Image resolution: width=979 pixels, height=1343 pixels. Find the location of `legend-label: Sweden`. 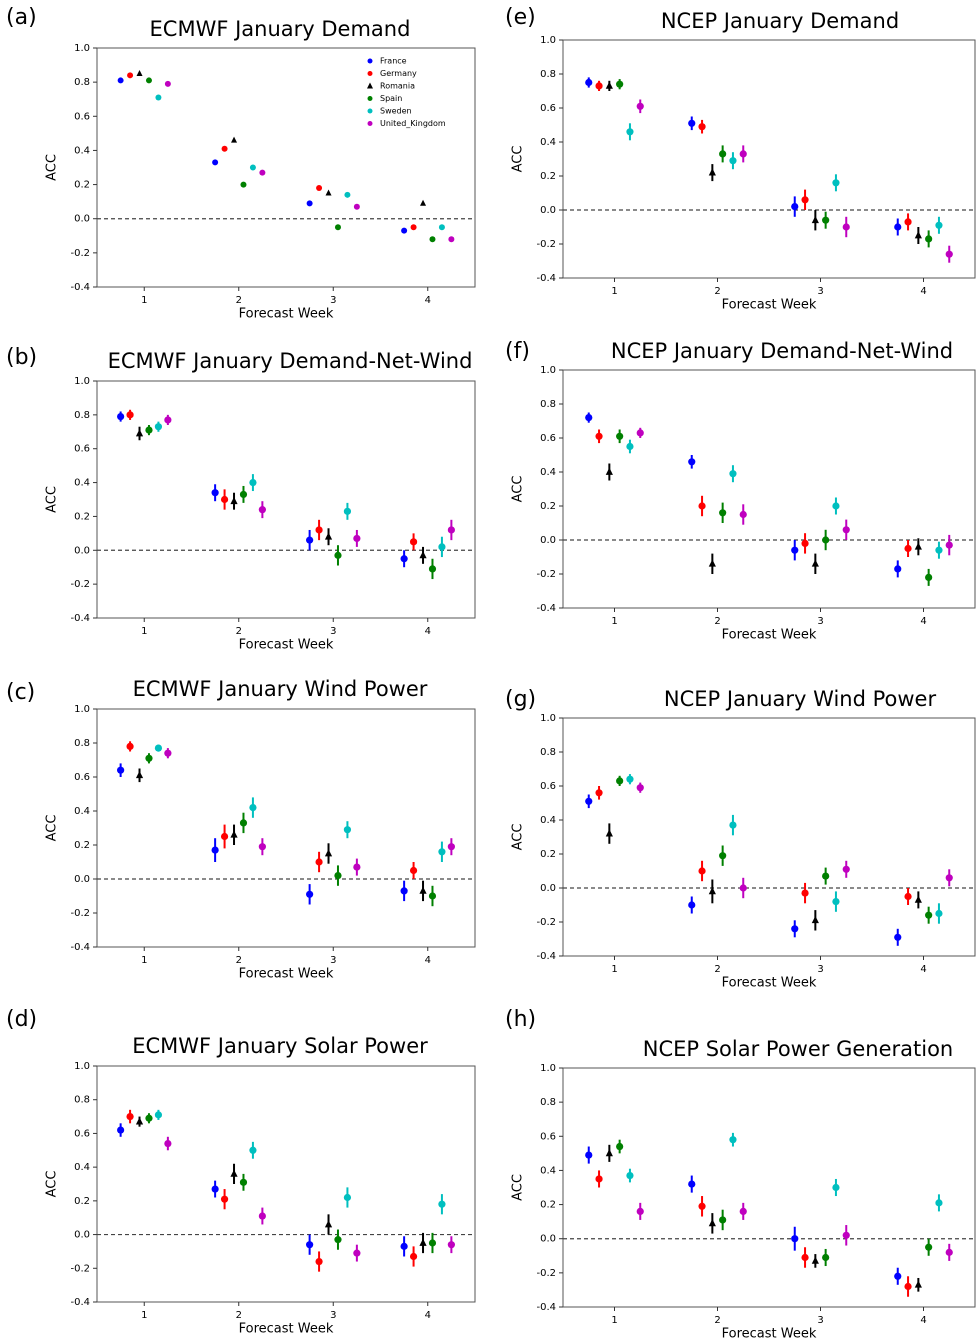

legend-label: Sweden is located at coordinates (396, 111).